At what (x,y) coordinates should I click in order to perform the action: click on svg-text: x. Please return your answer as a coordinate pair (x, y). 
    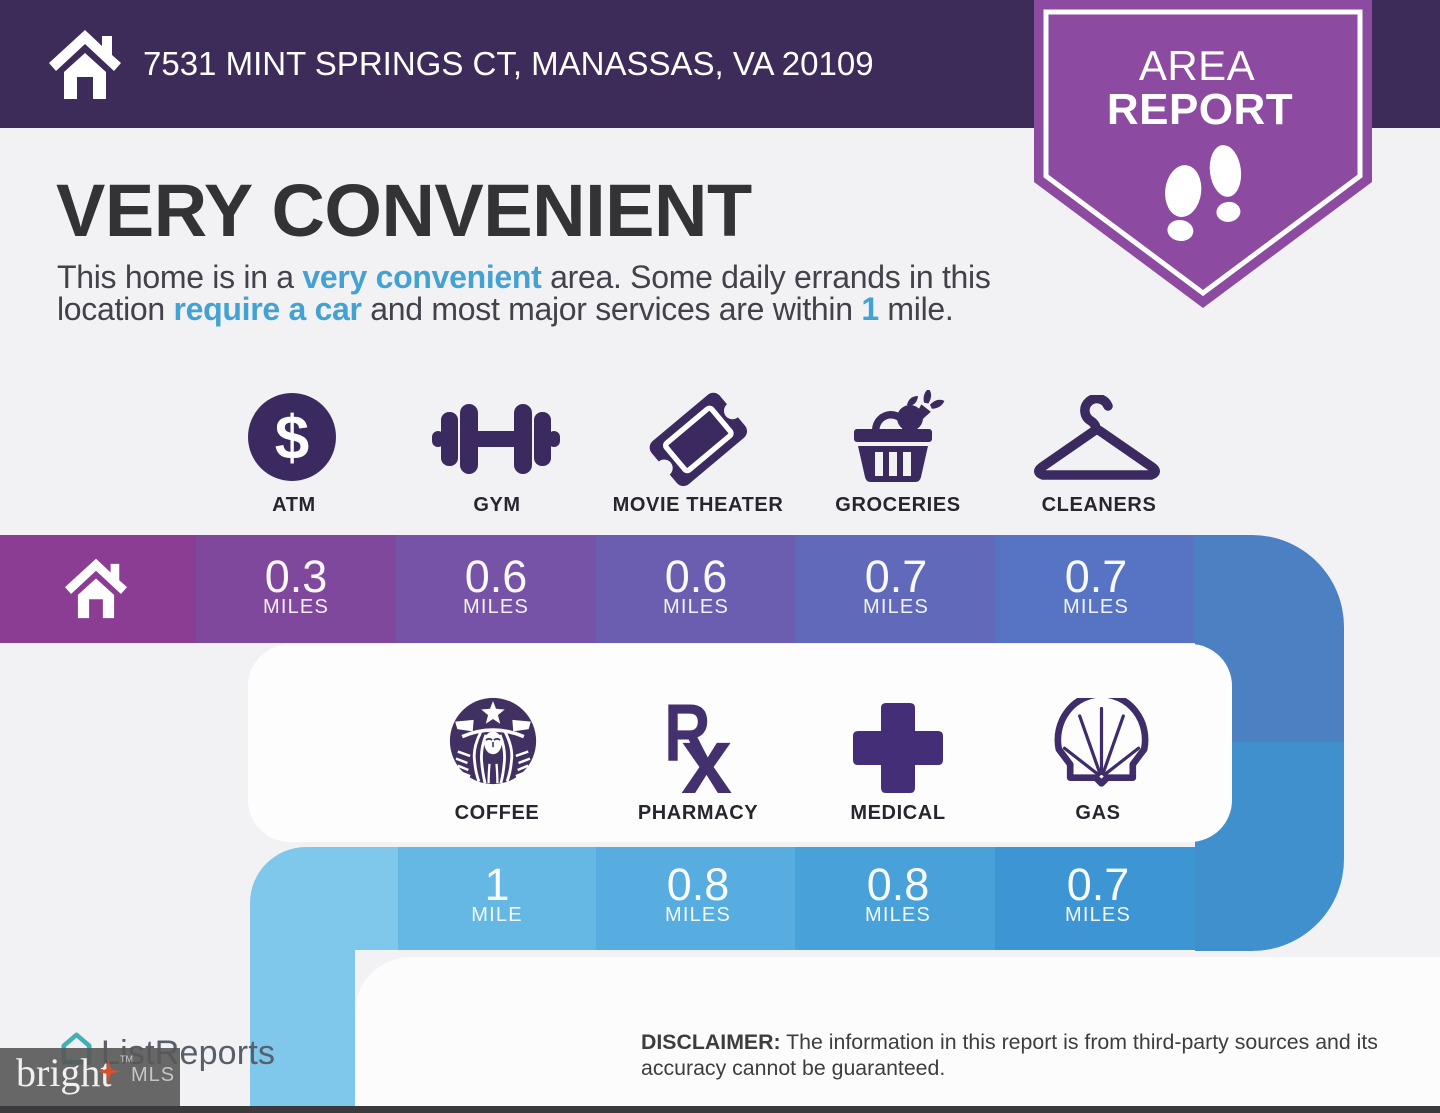
    Looking at the image, I should click on (706, 751).